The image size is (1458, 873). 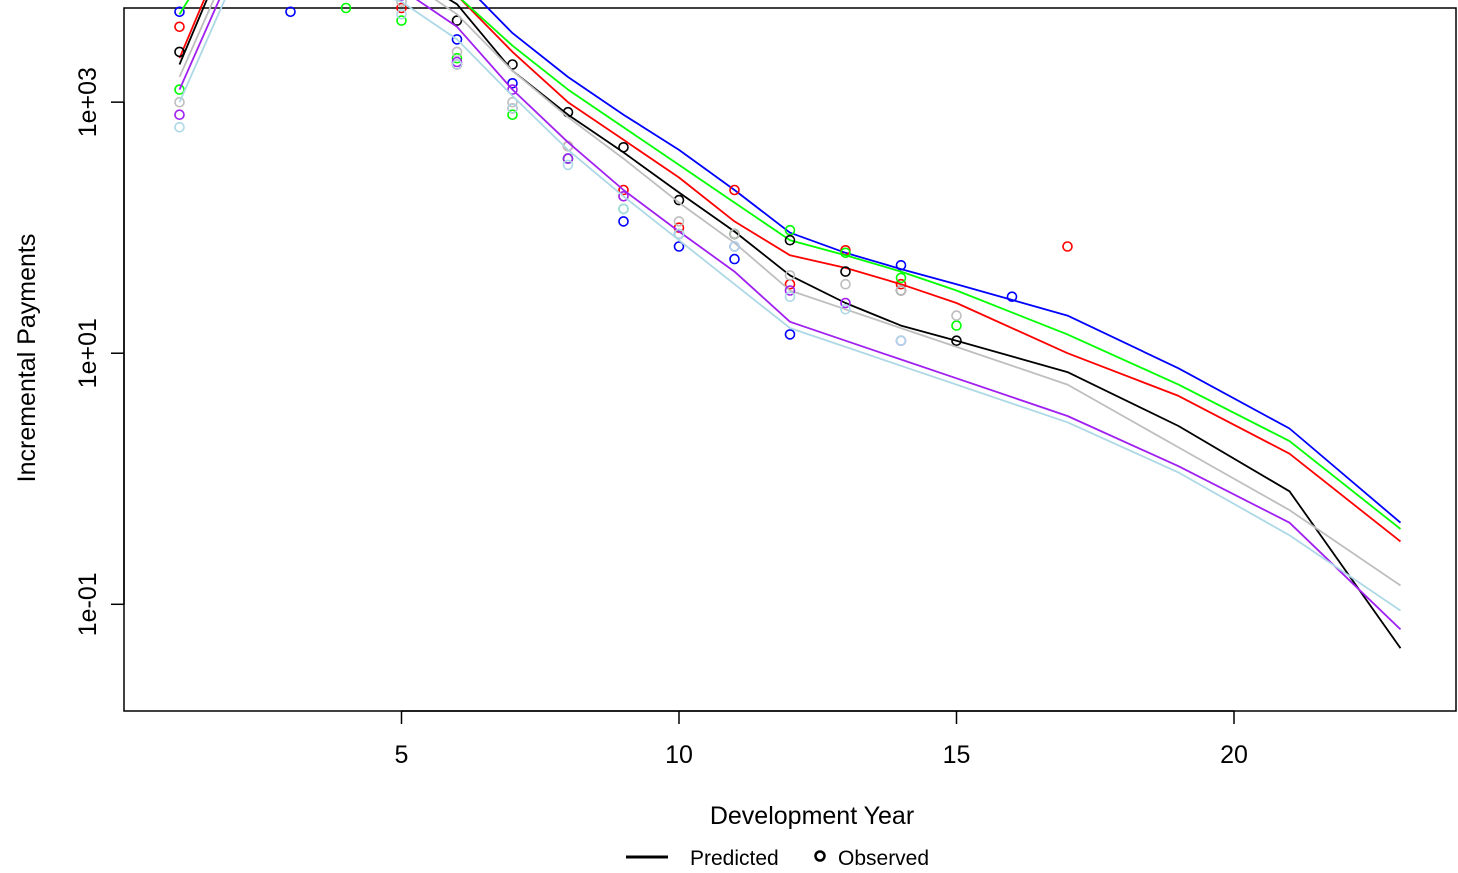 I want to click on x-tick-label: 15, so click(x=957, y=755).